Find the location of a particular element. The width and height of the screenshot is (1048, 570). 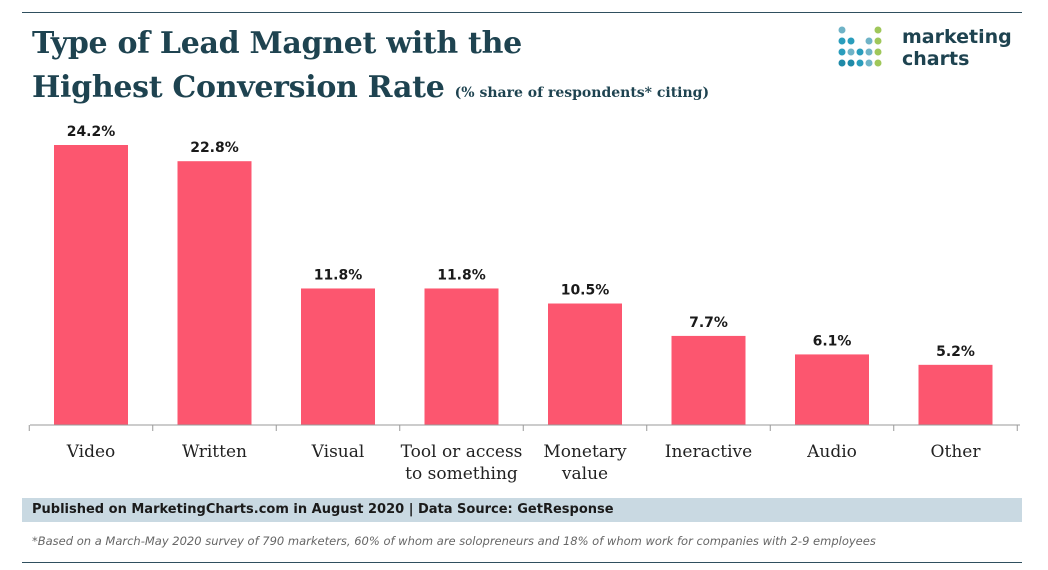

category-label-5: Ineractive is located at coordinates (708, 452).